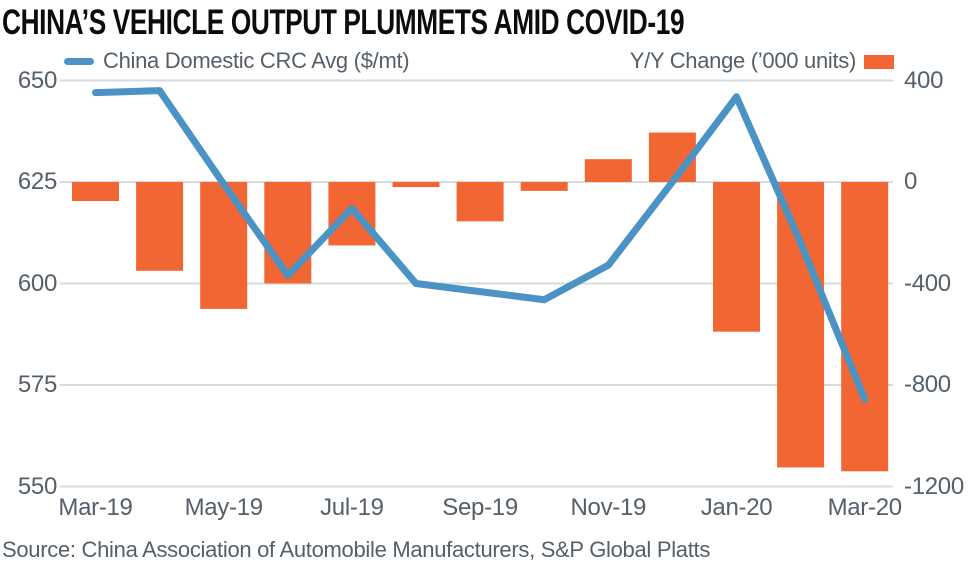 This screenshot has height=568, width=980. Describe the element at coordinates (95, 507) in the screenshot. I see `x-axis-tick: Mar-19` at that location.